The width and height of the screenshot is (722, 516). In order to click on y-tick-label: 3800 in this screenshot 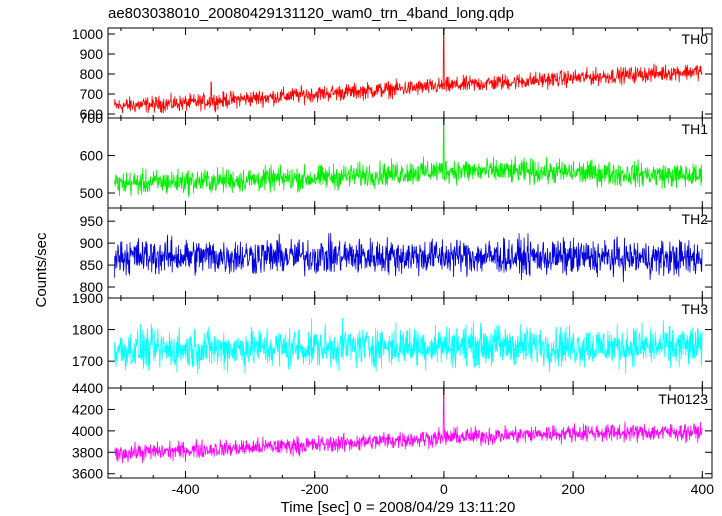, I will do `click(87, 452)`.